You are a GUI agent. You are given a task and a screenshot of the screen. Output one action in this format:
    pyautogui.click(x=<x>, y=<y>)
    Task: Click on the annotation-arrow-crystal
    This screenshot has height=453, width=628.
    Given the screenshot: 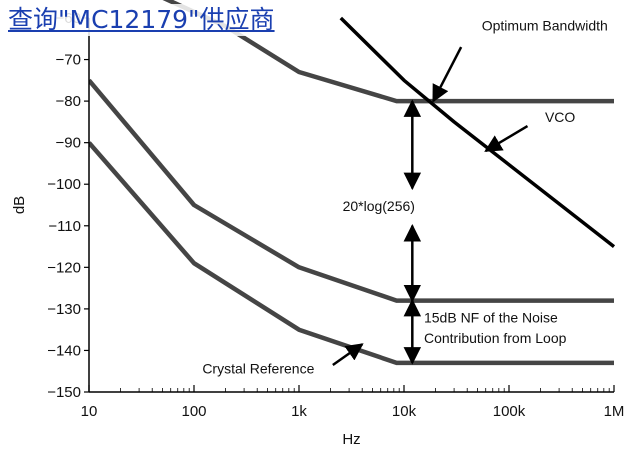 What is the action you would take?
    pyautogui.click(x=348, y=355)
    